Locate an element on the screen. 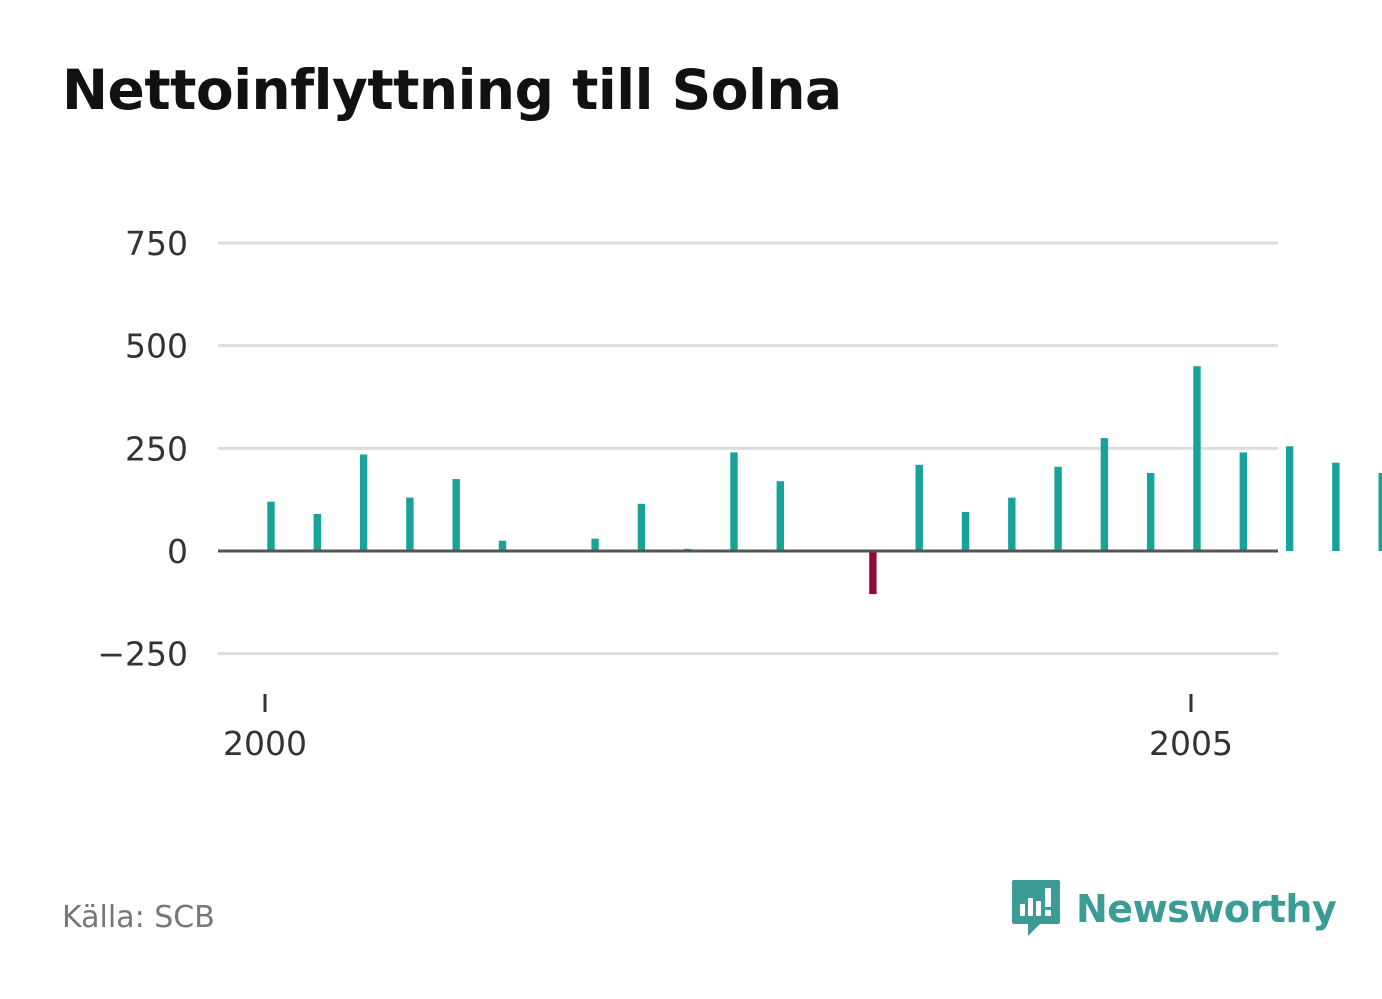 This screenshot has height=999, width=1382. brand-logo: Newsworthy is located at coordinates (1173, 909).